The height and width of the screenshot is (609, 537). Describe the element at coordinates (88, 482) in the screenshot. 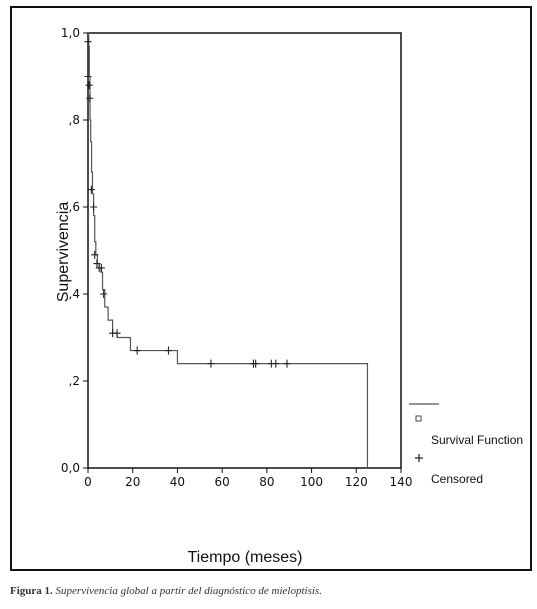

I see `x-tick-label: 0` at that location.